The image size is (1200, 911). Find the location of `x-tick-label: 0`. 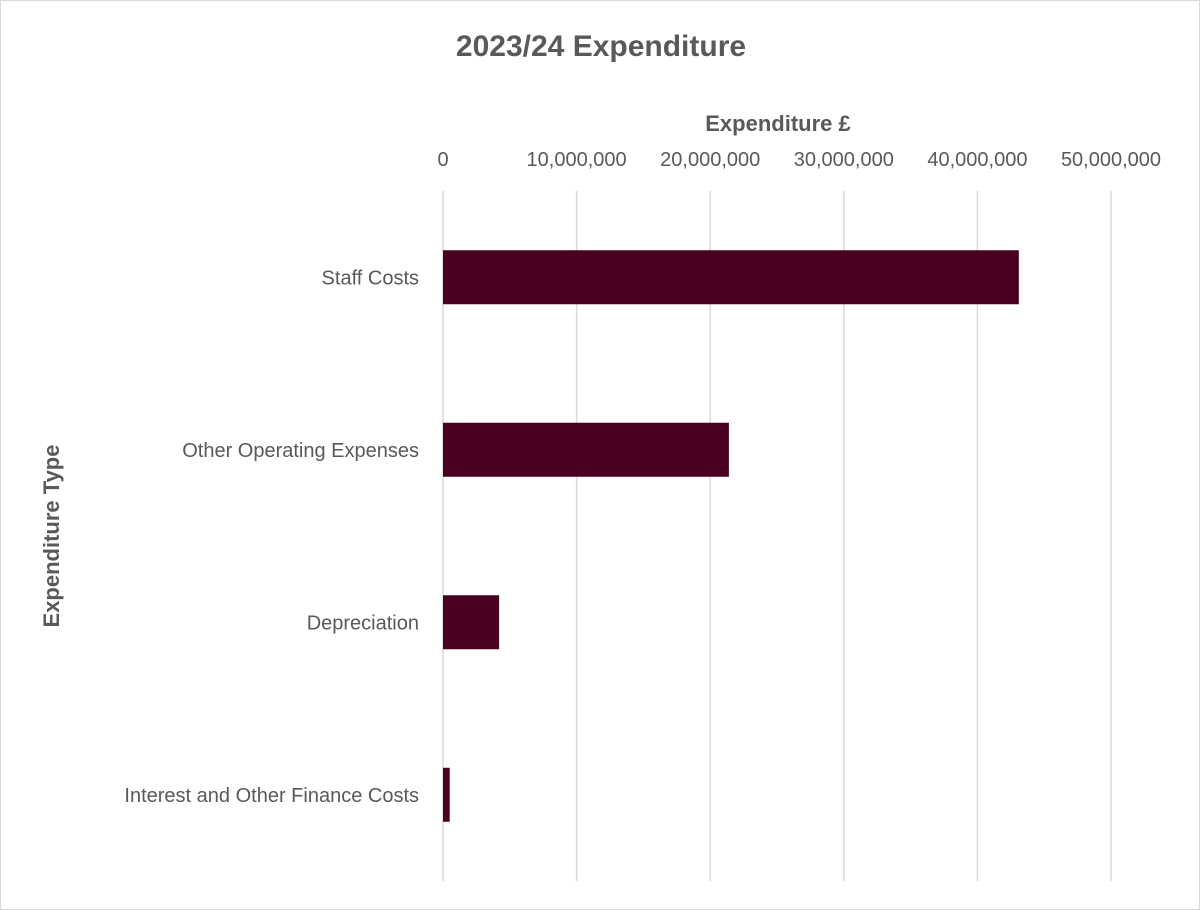

x-tick-label: 0 is located at coordinates (442, 160).